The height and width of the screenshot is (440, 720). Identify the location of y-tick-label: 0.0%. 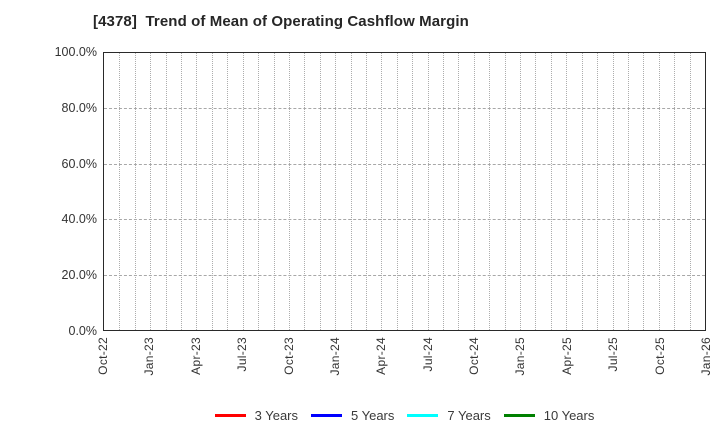
(83, 330).